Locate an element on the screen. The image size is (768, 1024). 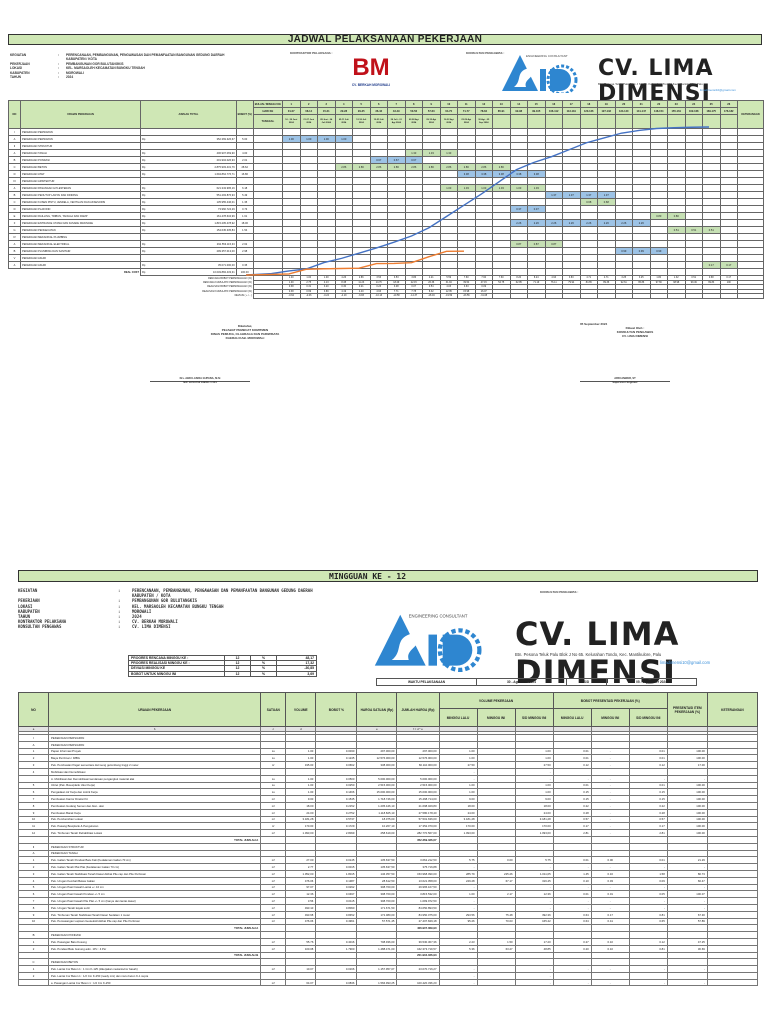
consultant-email: limadimensi10@gmail.com is located at coordinates (718, 90).